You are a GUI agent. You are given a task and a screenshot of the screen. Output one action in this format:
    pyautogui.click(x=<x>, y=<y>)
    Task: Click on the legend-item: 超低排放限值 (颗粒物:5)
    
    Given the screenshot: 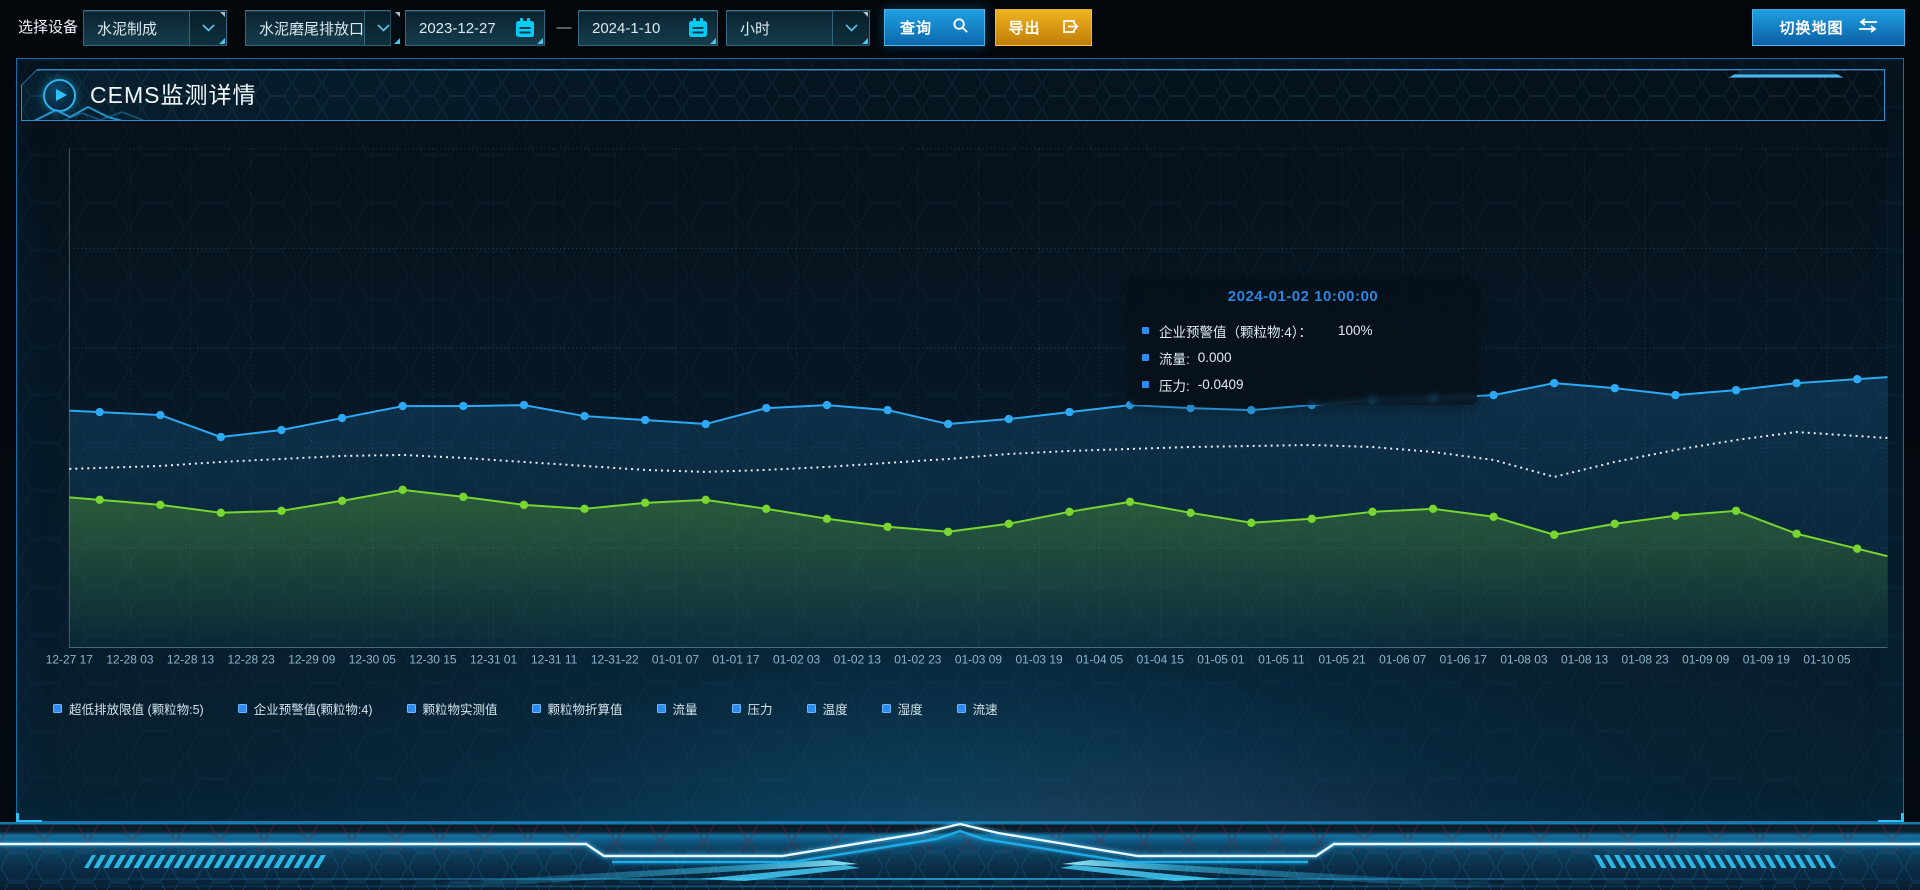 What is the action you would take?
    pyautogui.click(x=128, y=708)
    